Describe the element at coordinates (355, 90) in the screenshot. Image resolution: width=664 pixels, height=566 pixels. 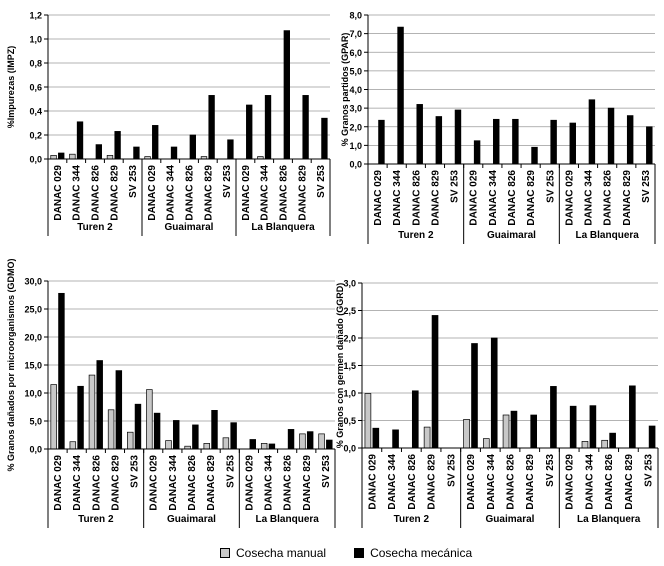
I see `y-tick-label: 4,0` at that location.